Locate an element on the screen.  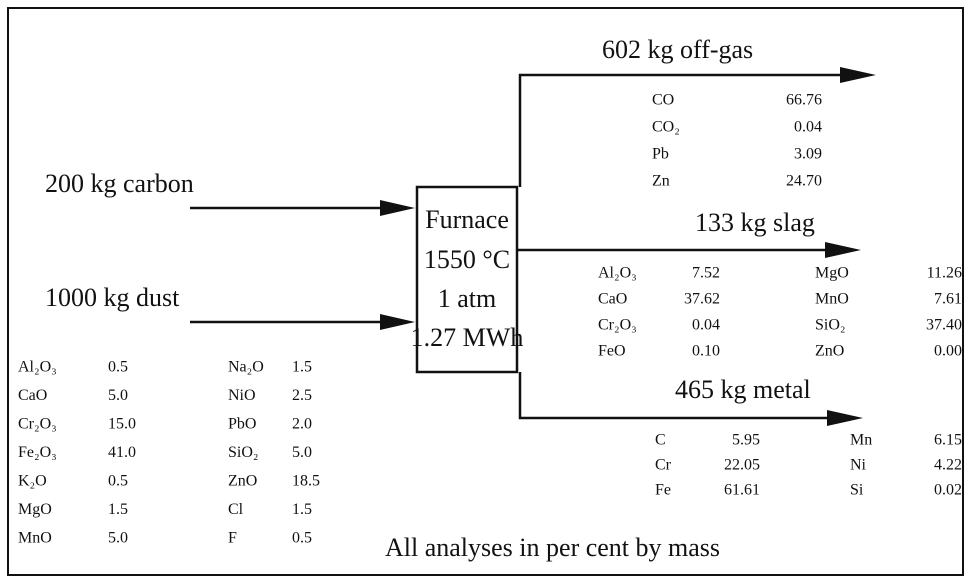
analysis-value: 66.76 is located at coordinates (804, 100).